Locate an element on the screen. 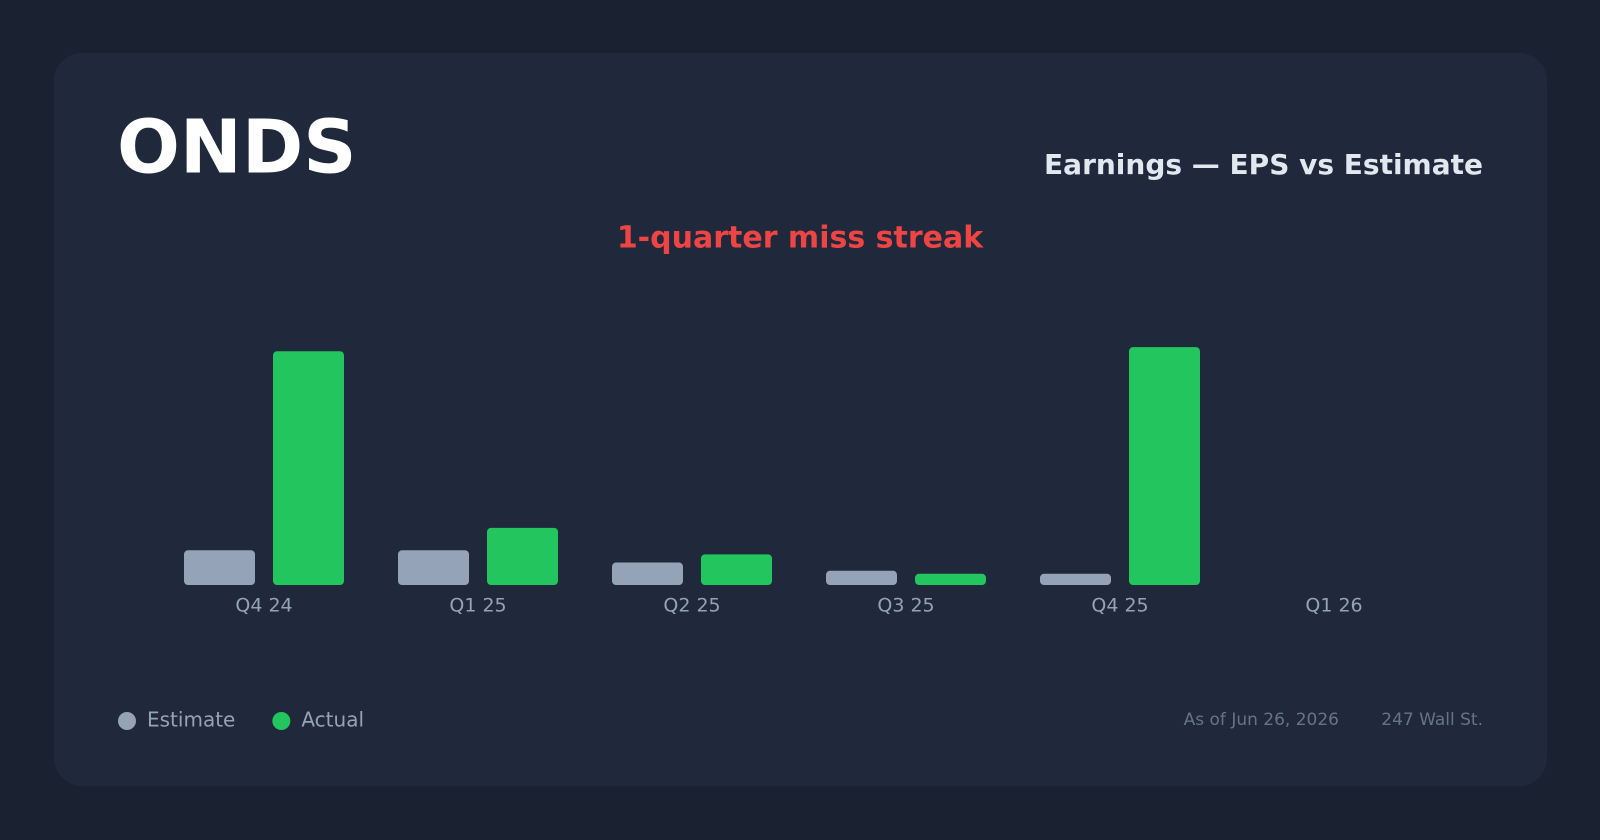 This screenshot has width=1600, height=840. chart-subtitle: Earnings — EPS vs Estimate is located at coordinates (1263, 164).